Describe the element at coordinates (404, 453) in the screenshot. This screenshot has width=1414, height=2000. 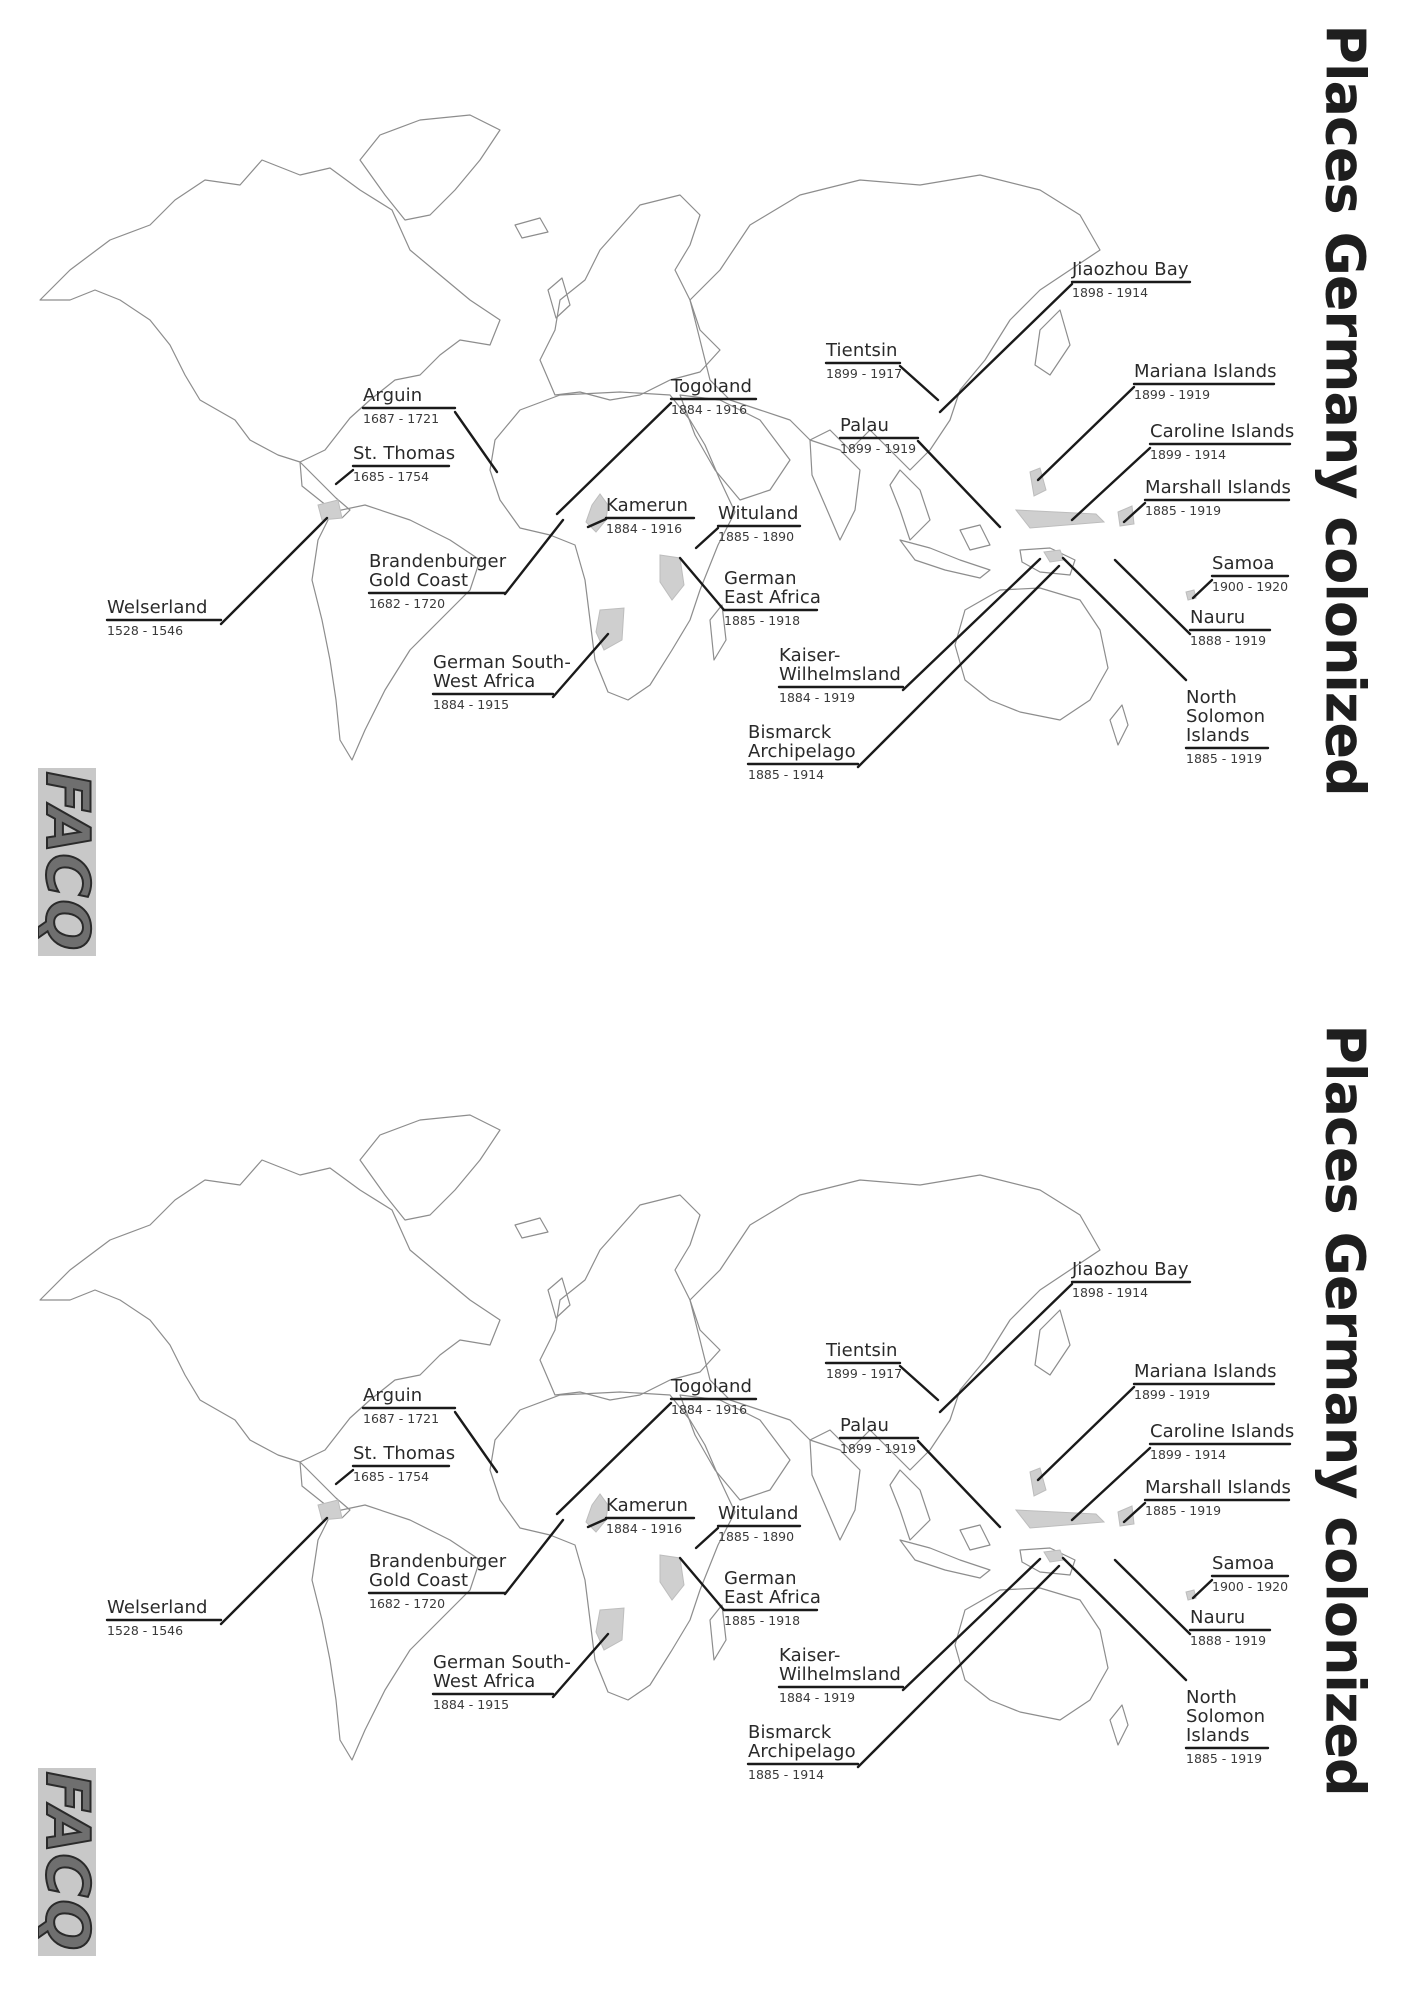
I see `colony-name: St. Thomas` at that location.